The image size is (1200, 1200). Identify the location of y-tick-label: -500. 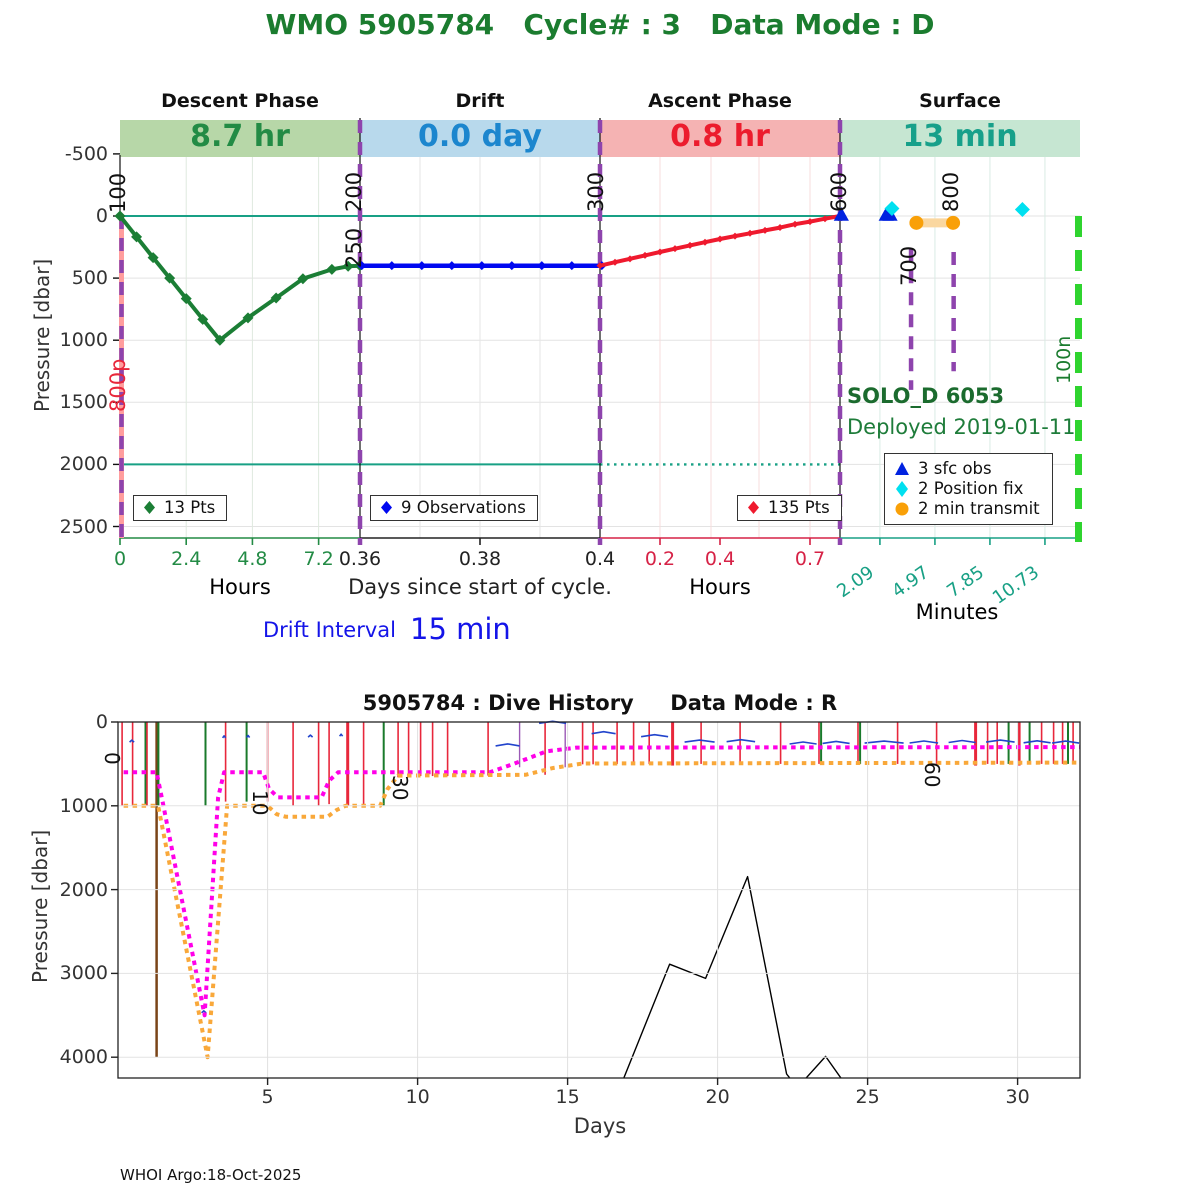
(86, 153).